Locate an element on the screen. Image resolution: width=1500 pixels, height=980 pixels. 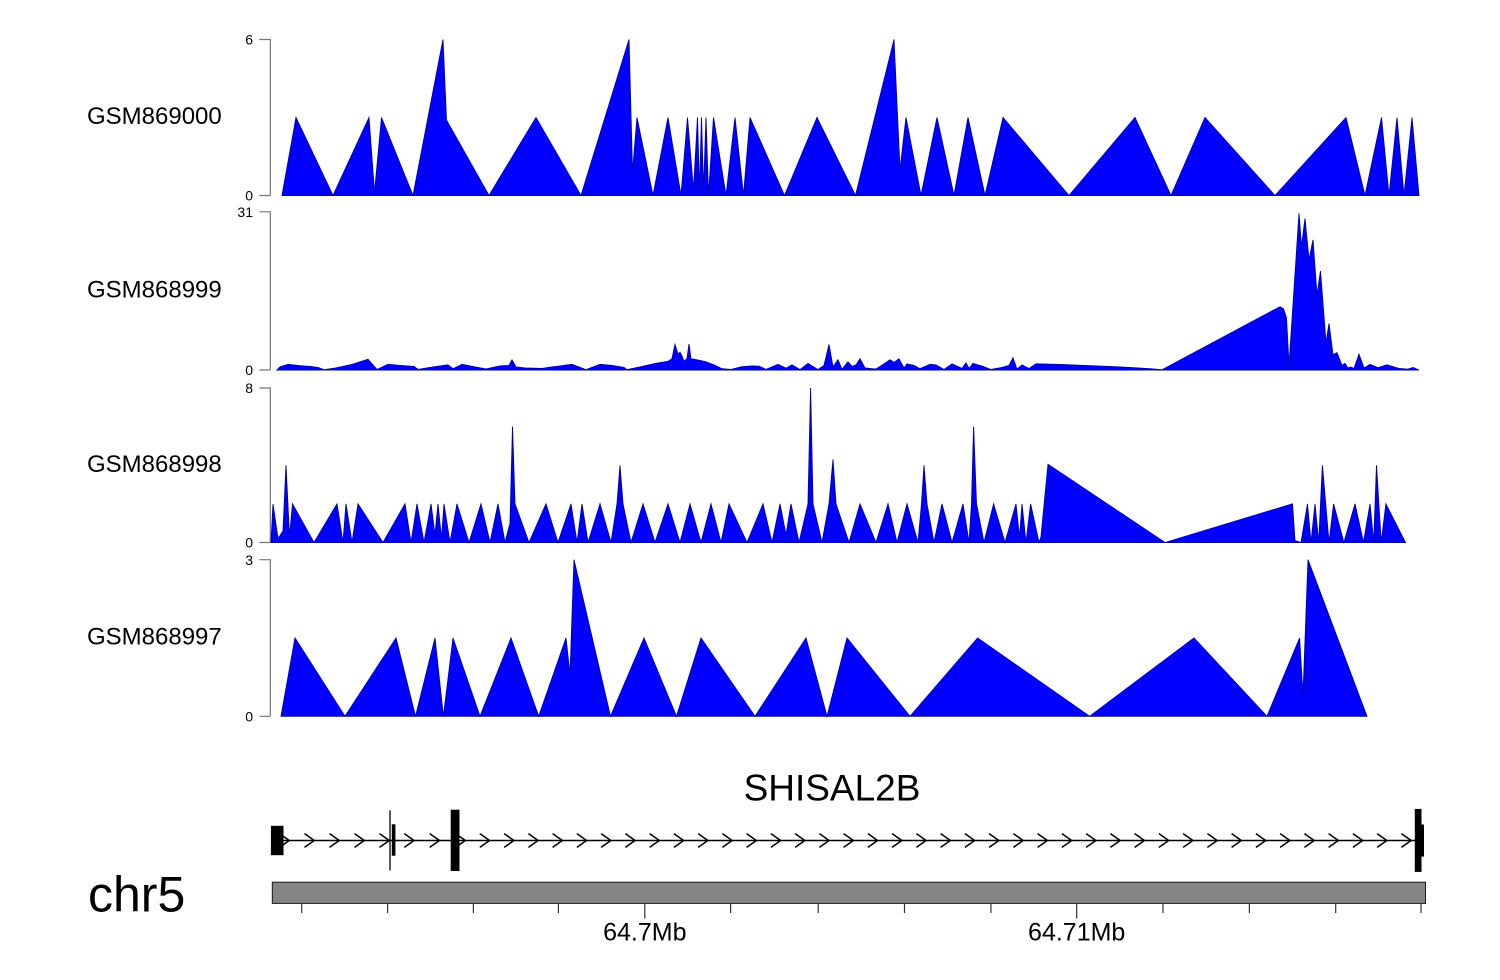
svg-text: GSM868999 is located at coordinates (154, 289).